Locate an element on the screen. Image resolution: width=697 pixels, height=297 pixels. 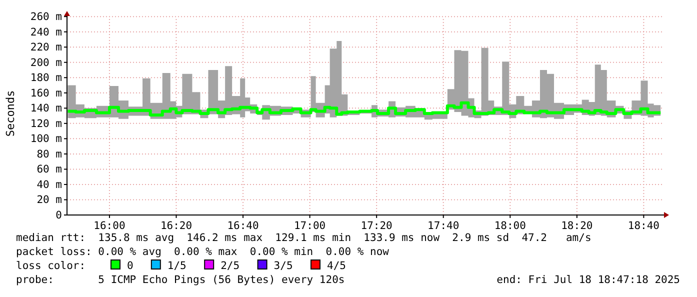
text: end: Fri Jul 18 18:47:18 2025 is located at coordinates (588, 280).